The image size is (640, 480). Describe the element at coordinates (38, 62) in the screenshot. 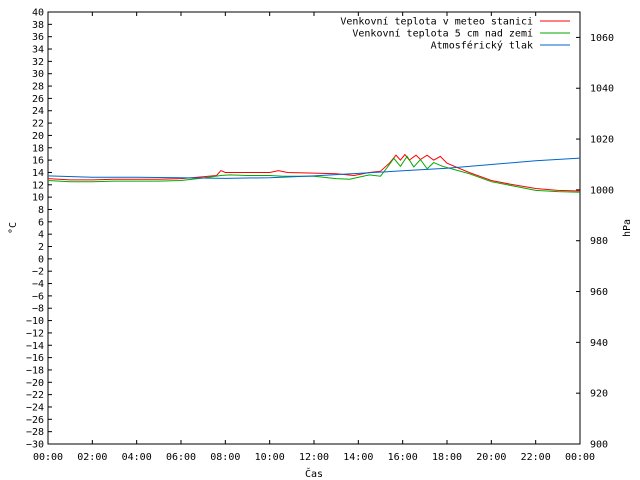

I see `y-tick-label: 32` at that location.